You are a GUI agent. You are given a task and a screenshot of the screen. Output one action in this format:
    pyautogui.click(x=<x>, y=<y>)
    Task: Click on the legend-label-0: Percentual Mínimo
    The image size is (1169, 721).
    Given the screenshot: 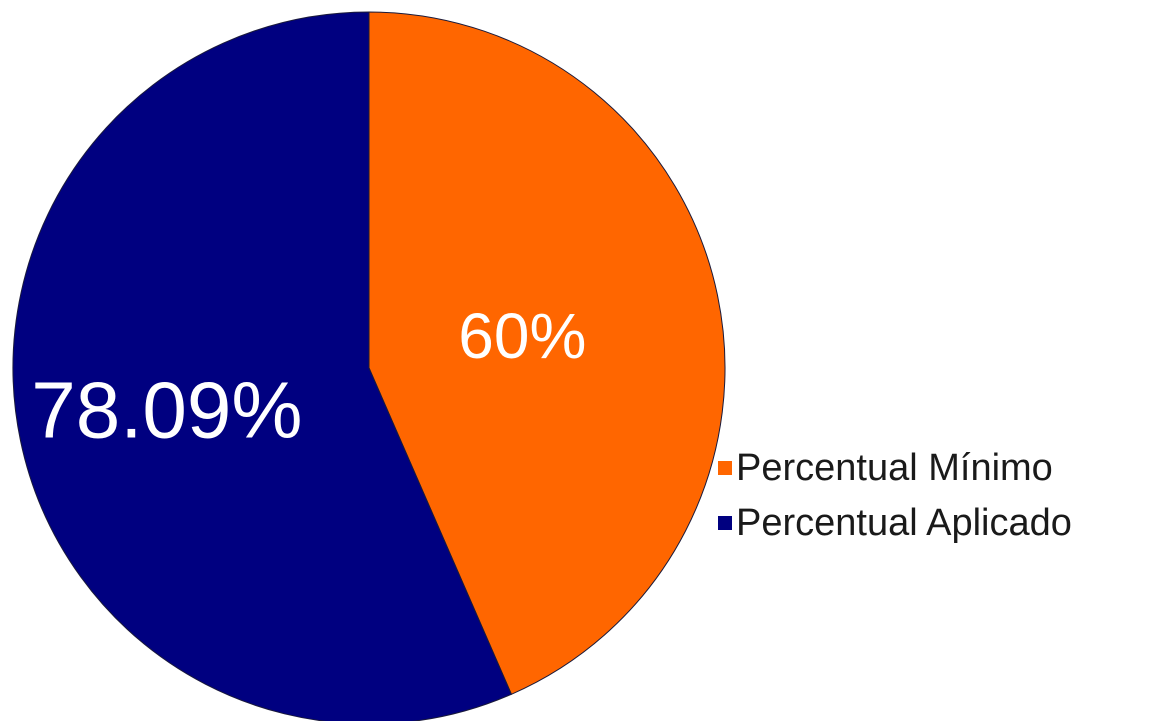 What is the action you would take?
    pyautogui.click(x=894, y=468)
    